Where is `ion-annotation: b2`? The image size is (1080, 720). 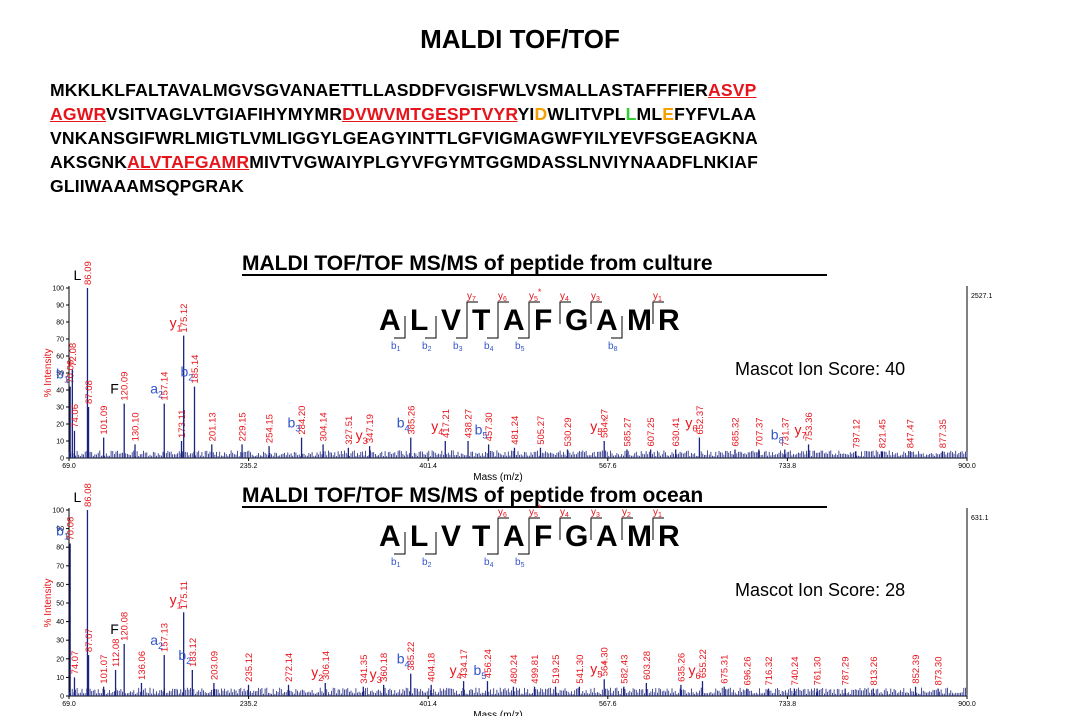
ion-annotation: b2 is located at coordinates (187, 373).